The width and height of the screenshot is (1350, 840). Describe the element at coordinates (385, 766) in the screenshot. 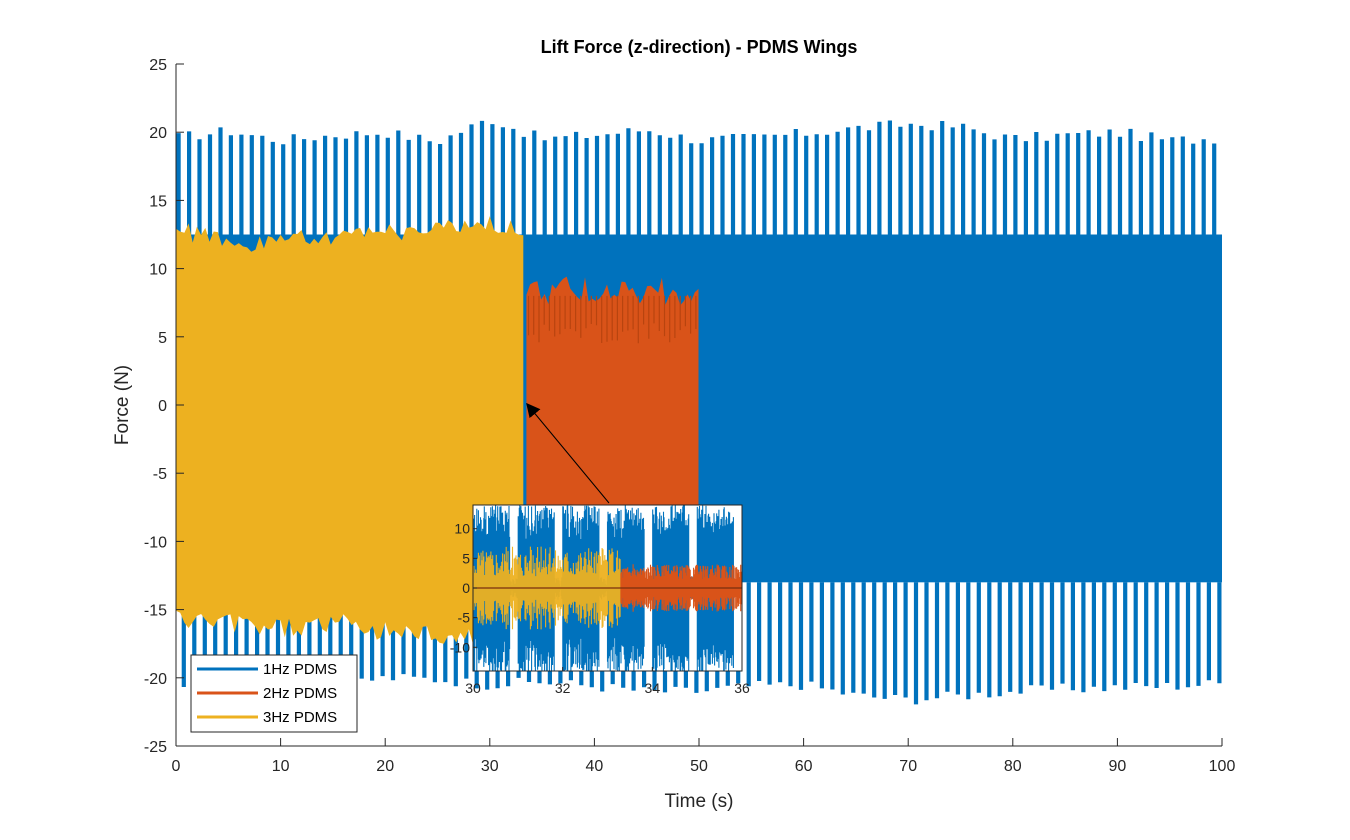

I see `x-tick-label: 20` at that location.